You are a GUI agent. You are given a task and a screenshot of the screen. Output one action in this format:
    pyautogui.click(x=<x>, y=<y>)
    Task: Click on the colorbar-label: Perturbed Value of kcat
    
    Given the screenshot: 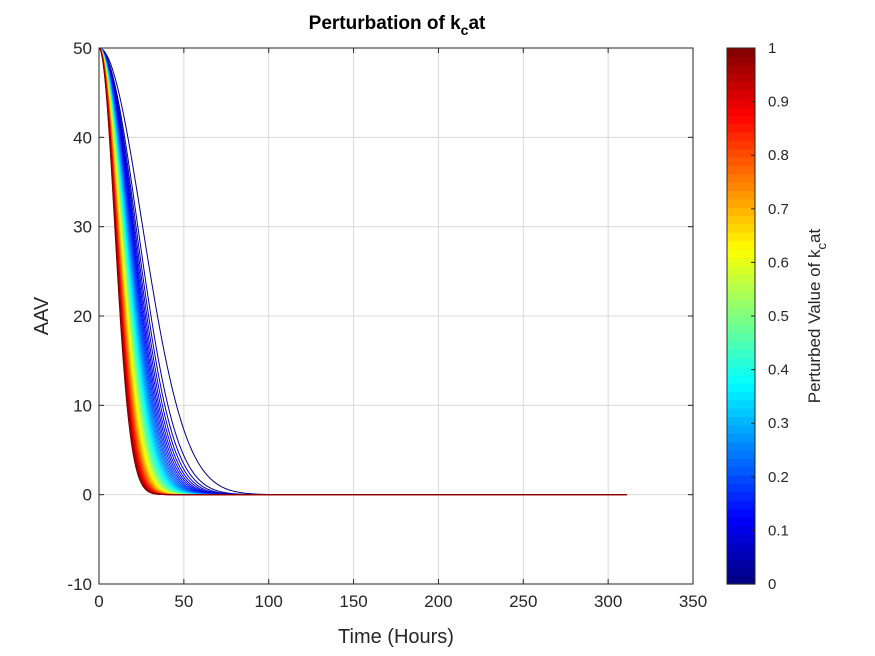 What is the action you would take?
    pyautogui.click(x=817, y=316)
    